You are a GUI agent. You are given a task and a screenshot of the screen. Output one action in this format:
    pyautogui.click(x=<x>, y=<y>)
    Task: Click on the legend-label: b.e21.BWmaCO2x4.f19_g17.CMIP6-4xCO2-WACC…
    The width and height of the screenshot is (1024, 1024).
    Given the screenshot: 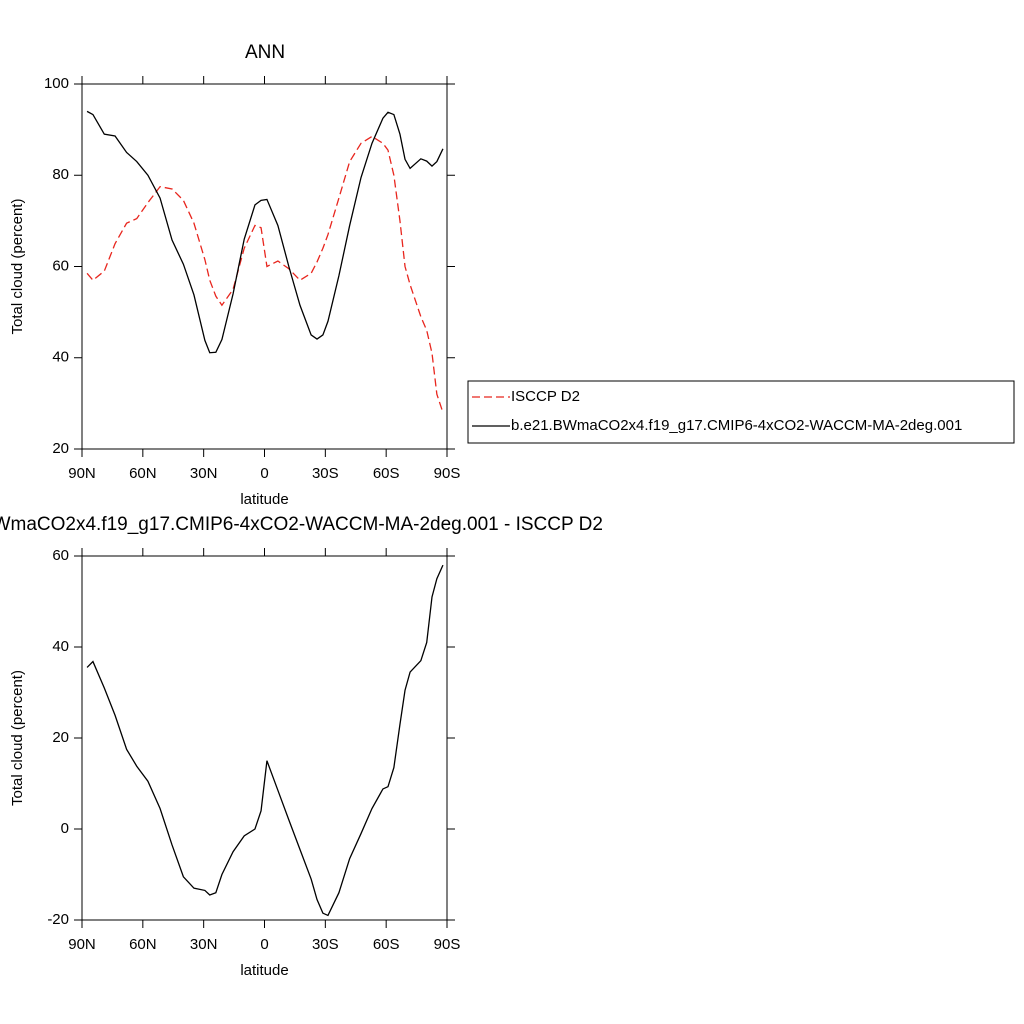 What is the action you would take?
    pyautogui.click(x=736, y=425)
    